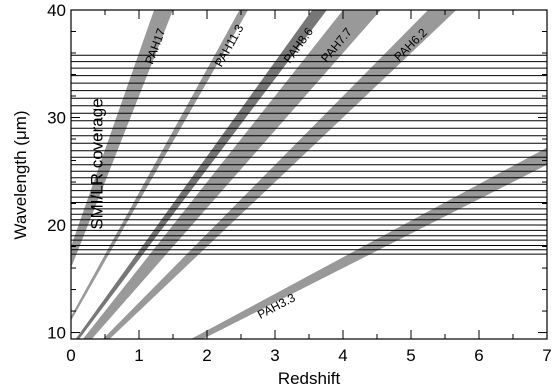 The width and height of the screenshot is (558, 390). What do you see at coordinates (138, 355) in the screenshot?
I see `x-tick-label: 1` at bounding box center [138, 355].